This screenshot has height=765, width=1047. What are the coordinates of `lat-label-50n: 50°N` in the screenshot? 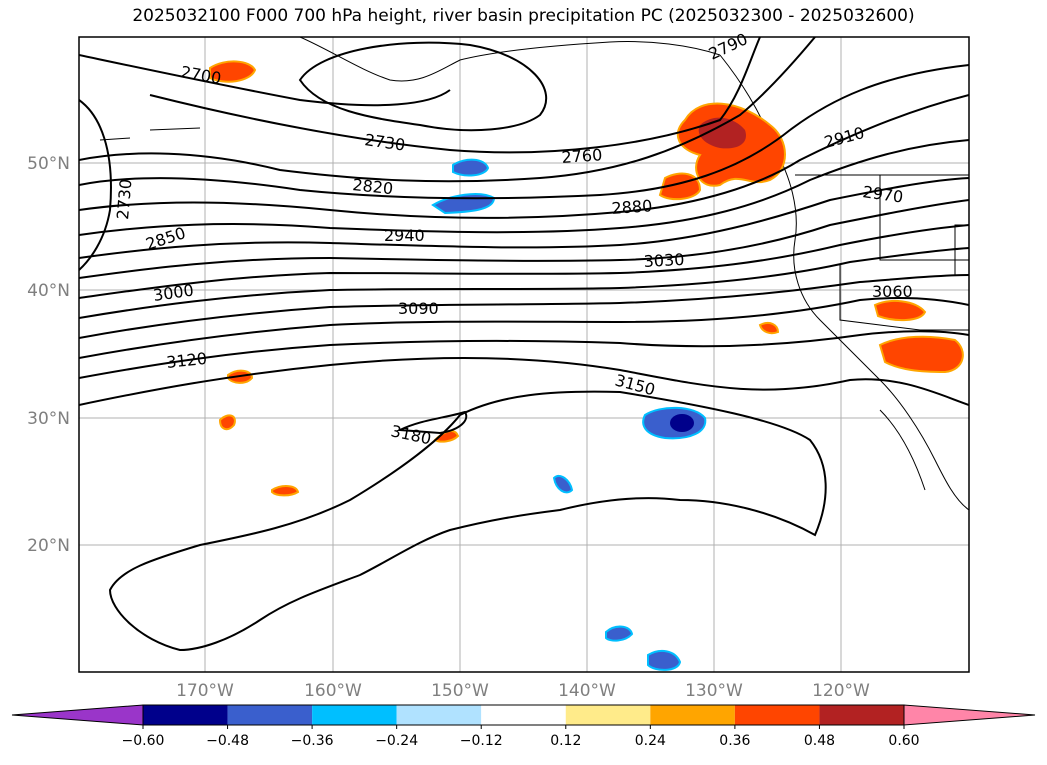 It's located at (48, 164).